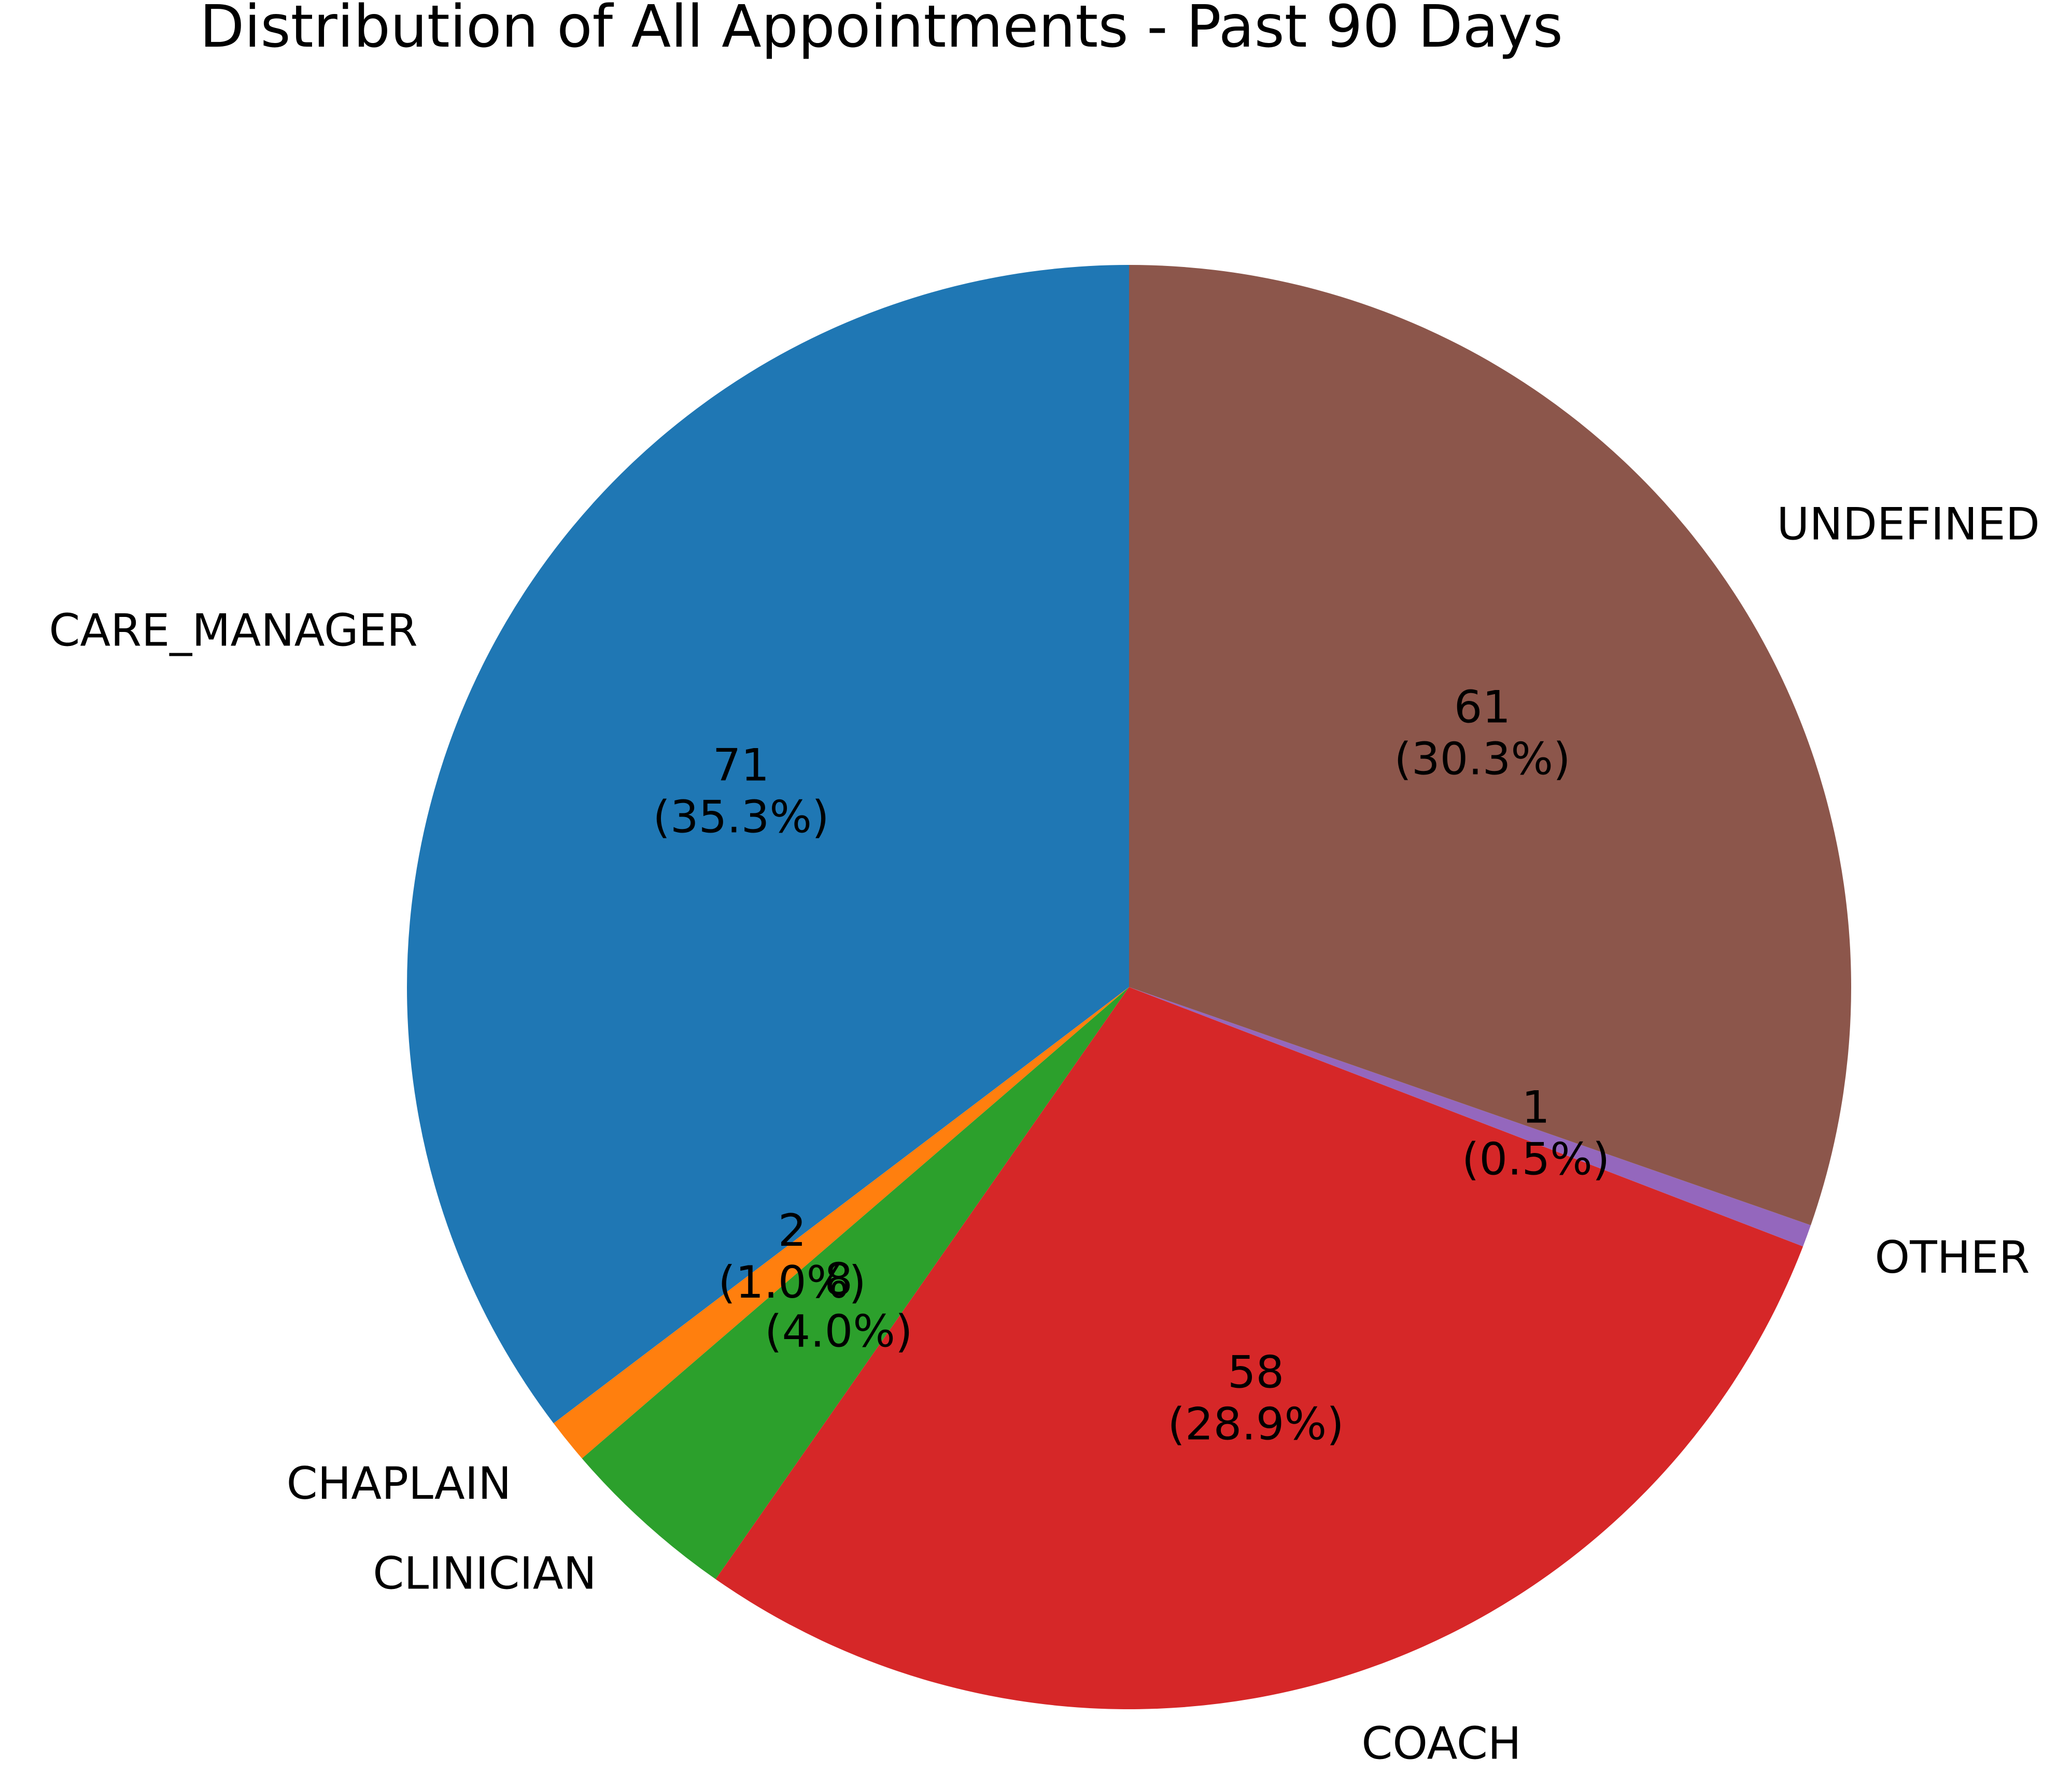  I want to click on category-label-coach: COACH, so click(1441, 1744).